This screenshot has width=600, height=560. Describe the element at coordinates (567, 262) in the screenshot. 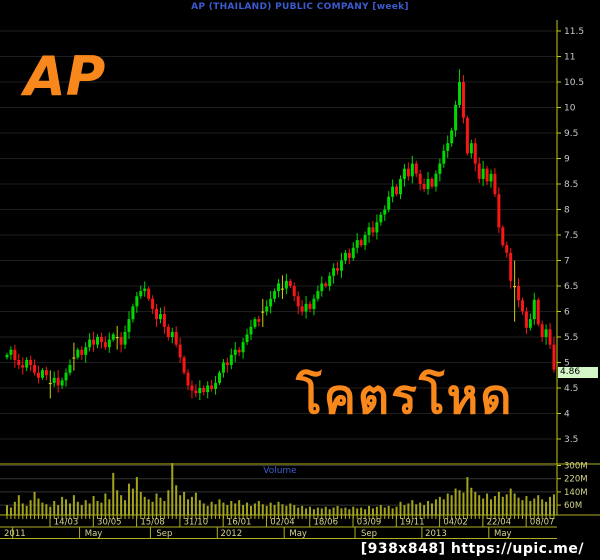

I see `price-tick-label: 7` at that location.